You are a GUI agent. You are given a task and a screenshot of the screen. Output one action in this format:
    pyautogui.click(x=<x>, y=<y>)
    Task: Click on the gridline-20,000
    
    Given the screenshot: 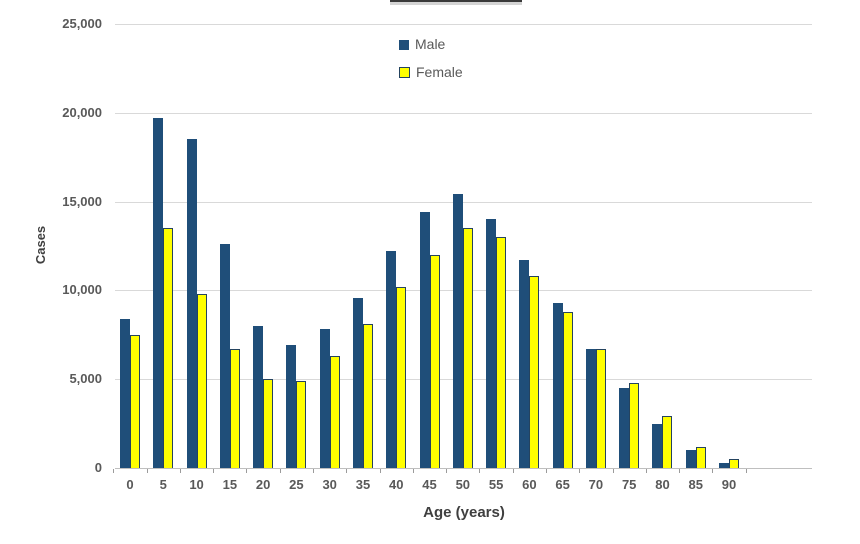 What is the action you would take?
    pyautogui.click(x=463, y=113)
    